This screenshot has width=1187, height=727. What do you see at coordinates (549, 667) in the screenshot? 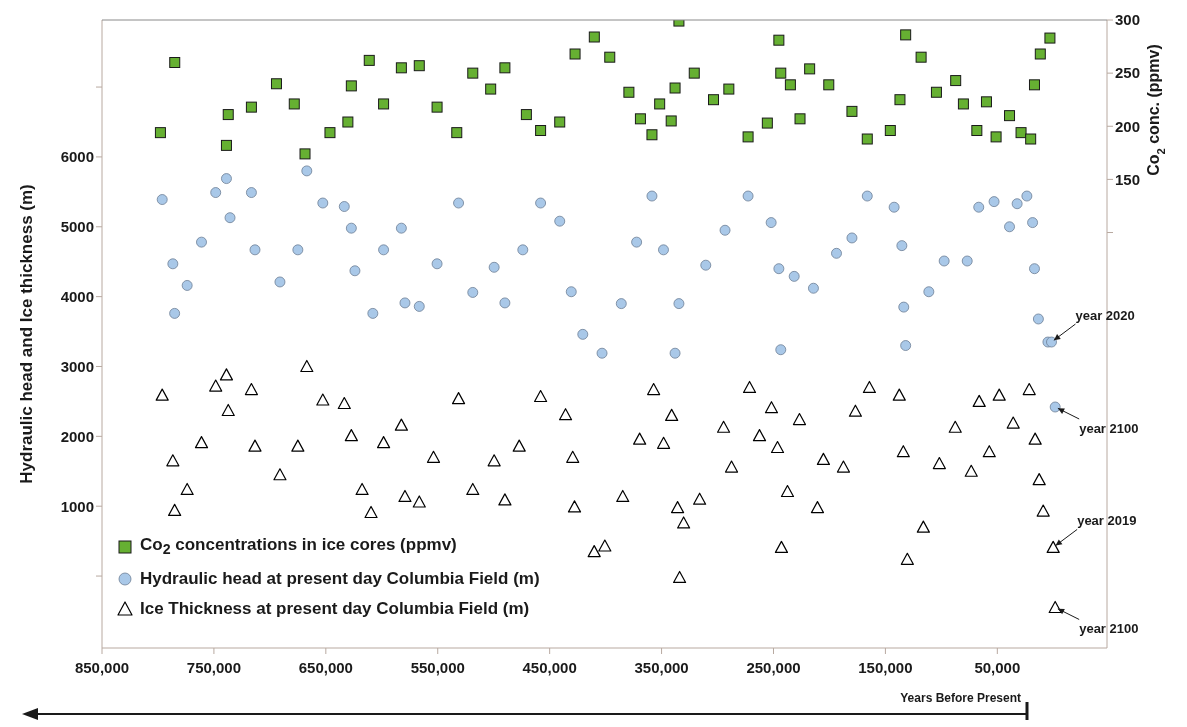
I see `x-tick-label: 450,000` at bounding box center [549, 667].